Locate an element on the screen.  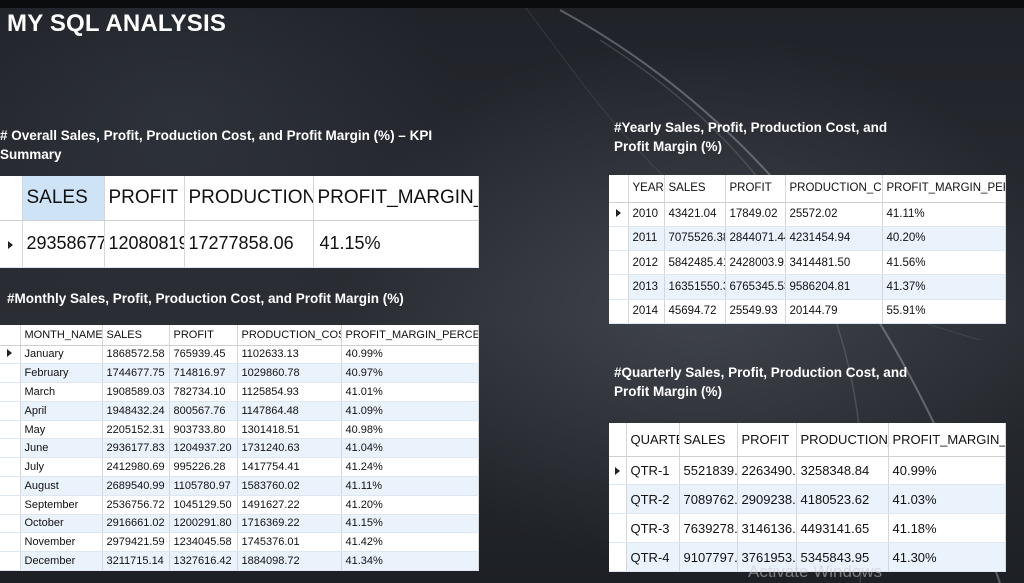
table-cell: 7075526.38 is located at coordinates (695, 239).